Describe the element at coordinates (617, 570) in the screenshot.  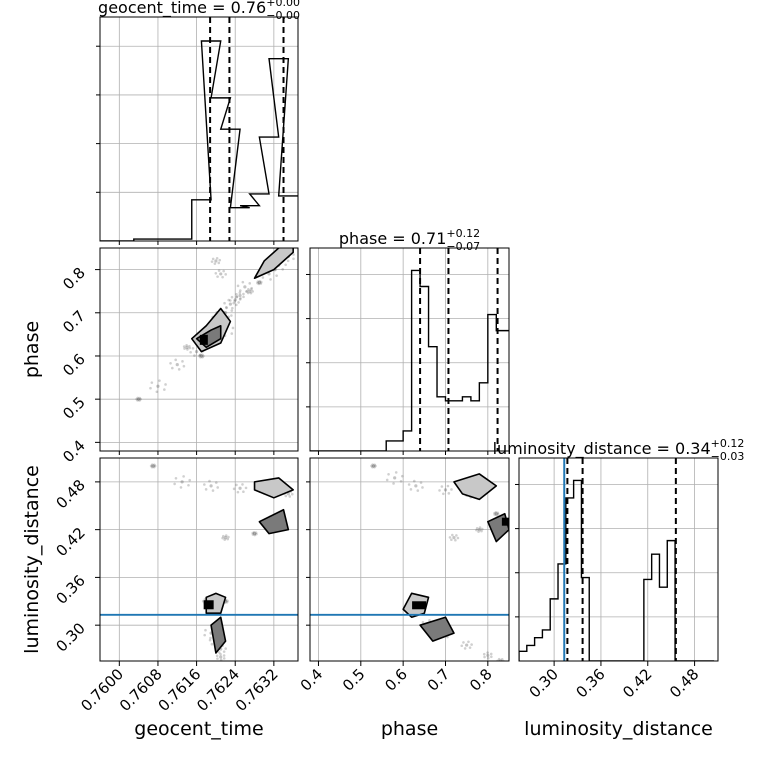
I see `histogram-step-luminosity_distance` at that location.